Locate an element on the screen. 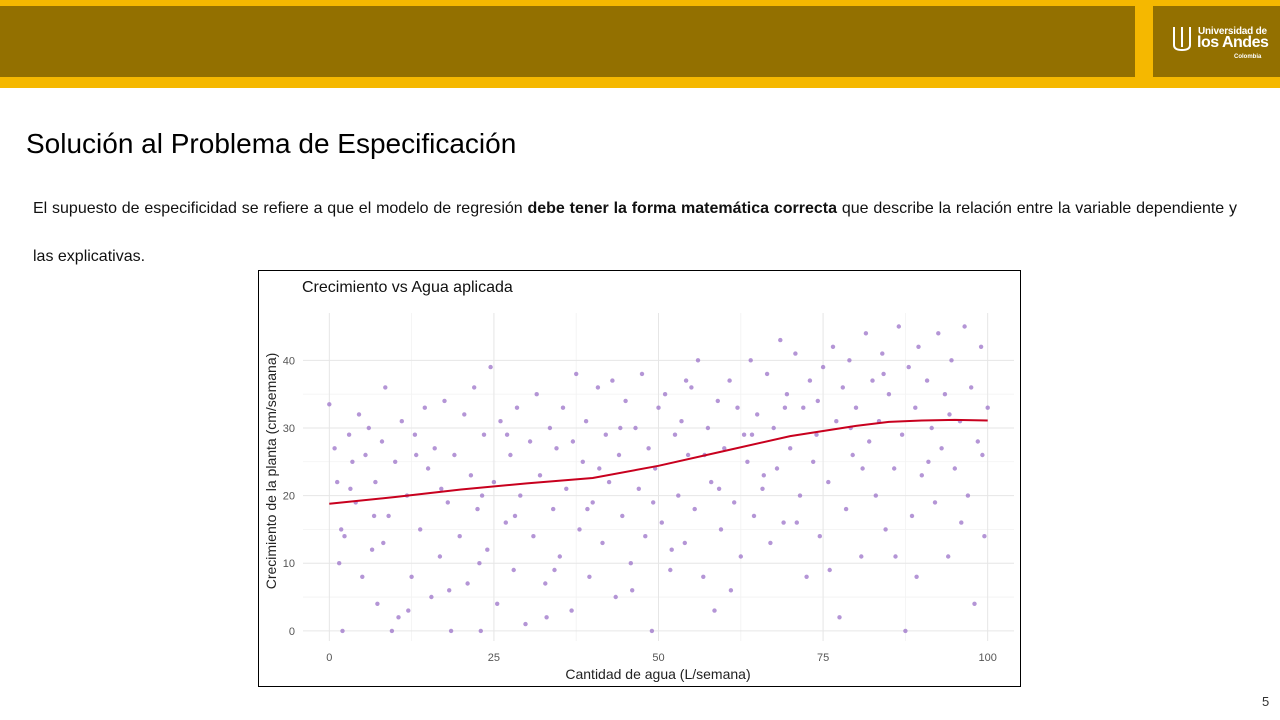 This screenshot has height=720, width=1280. y-axis-label: Crecimiento de la planta (cm/semana) is located at coordinates (271, 471).